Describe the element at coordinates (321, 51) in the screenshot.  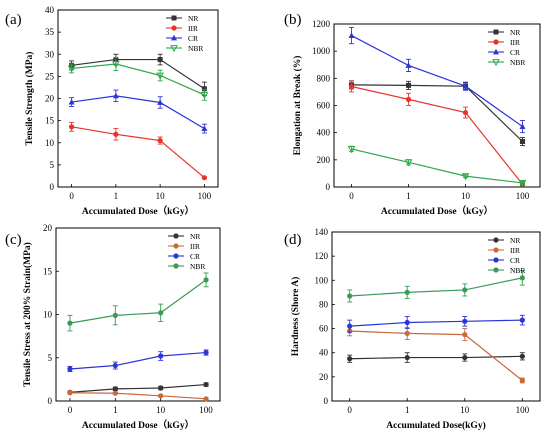
I see `y-tick-label: 1000` at that location.